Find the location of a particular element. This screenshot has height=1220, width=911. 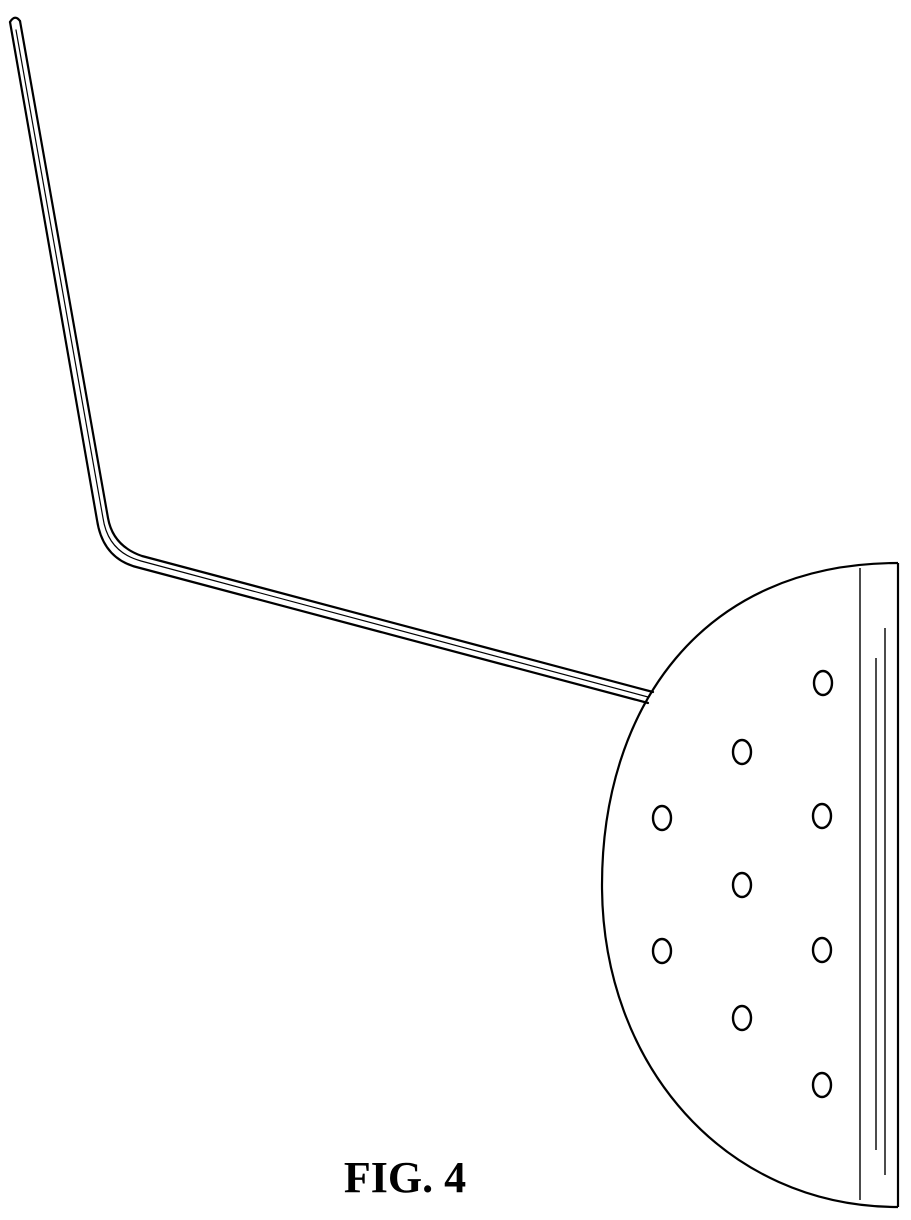

disc-holes is located at coordinates (742, 884).